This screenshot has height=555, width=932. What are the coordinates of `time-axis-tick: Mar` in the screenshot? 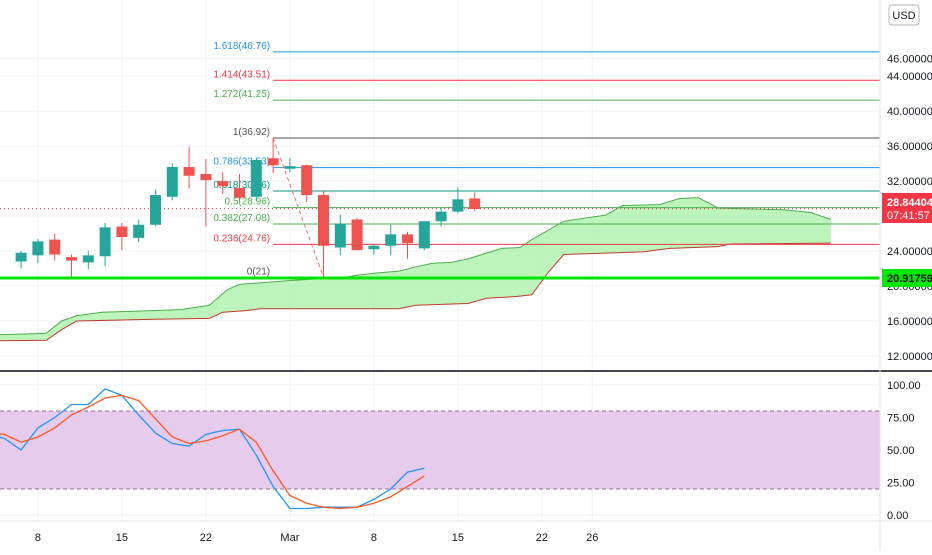 It's located at (289, 538).